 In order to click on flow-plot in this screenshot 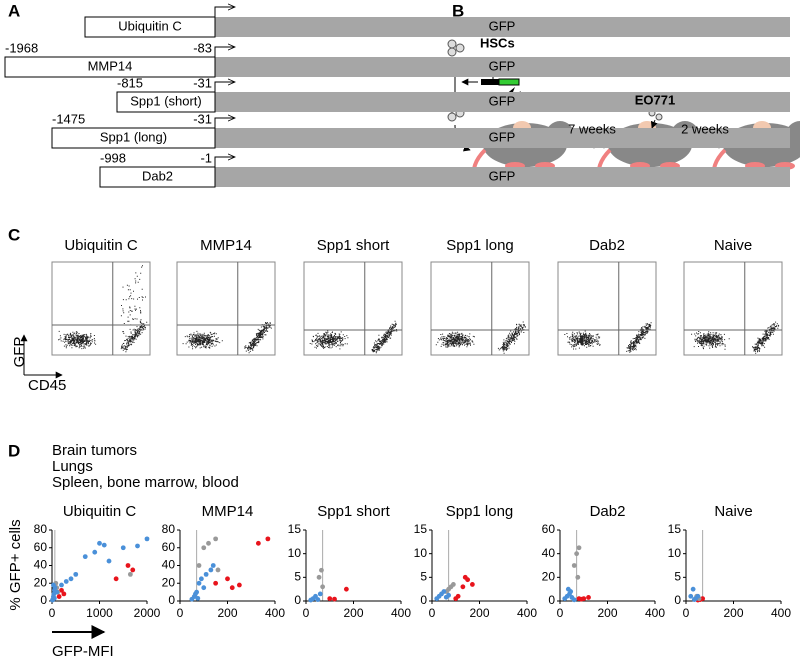, I will do `click(353, 308)`.